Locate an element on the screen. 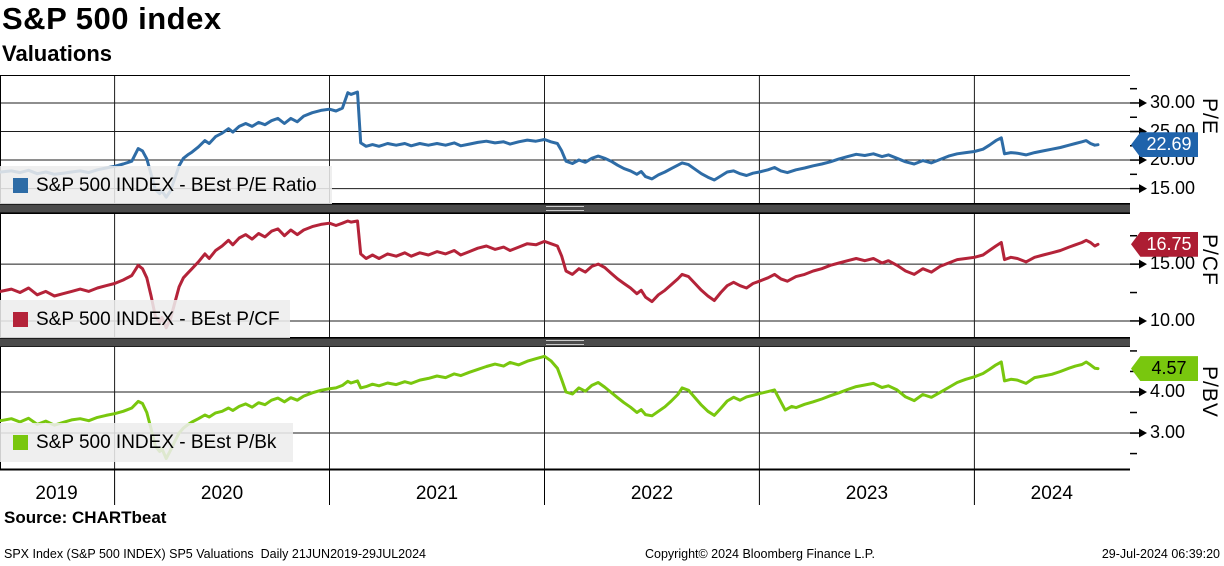 The width and height of the screenshot is (1224, 566). y-axis-tick-label: 30.00 is located at coordinates (1173, 101).